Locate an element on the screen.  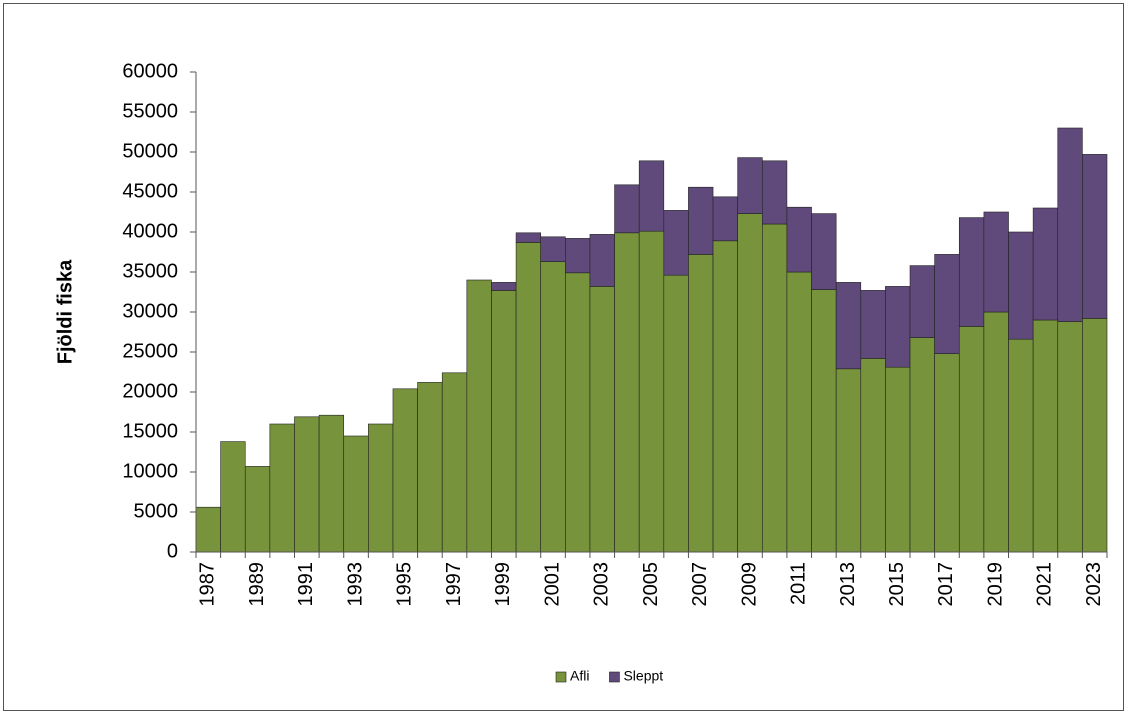
y-tick-label: 0 is located at coordinates (172, 551).